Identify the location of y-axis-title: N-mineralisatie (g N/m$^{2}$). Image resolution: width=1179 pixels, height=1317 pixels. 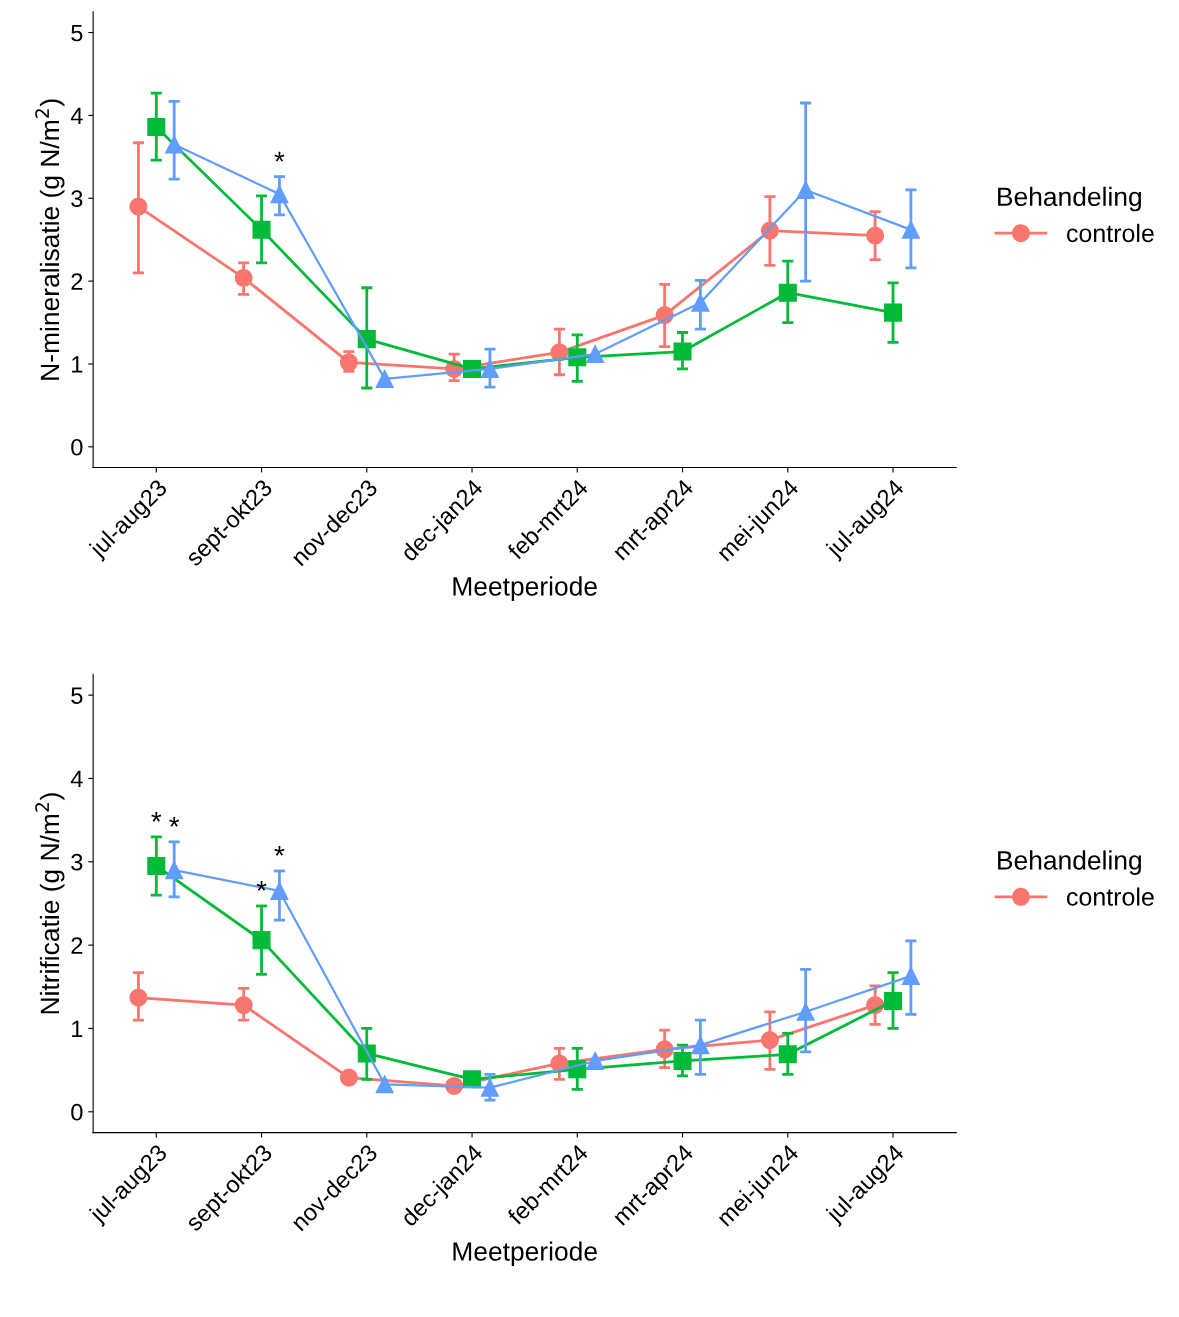
(50, 239).